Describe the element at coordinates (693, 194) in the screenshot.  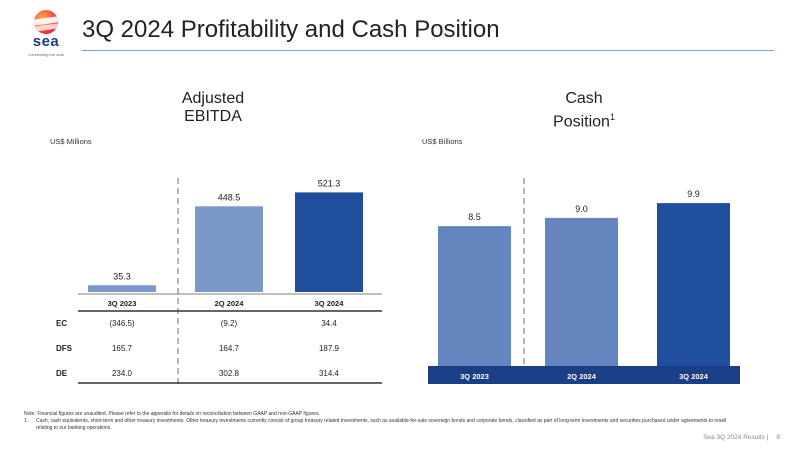
I see `chart-2-data-label-3: 9.9` at that location.